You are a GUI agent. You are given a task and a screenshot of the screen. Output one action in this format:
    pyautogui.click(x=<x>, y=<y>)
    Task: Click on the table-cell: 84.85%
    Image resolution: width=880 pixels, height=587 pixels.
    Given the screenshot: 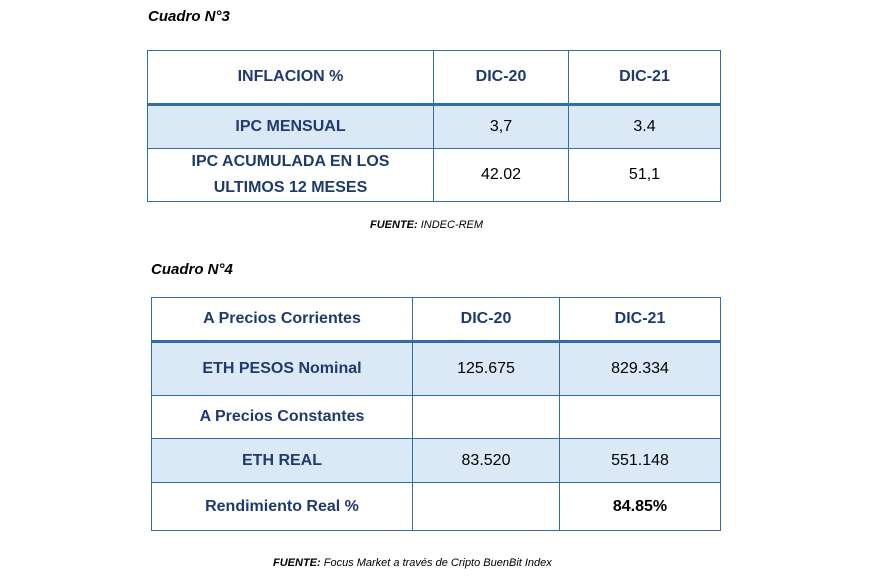 What is the action you would take?
    pyautogui.click(x=640, y=506)
    